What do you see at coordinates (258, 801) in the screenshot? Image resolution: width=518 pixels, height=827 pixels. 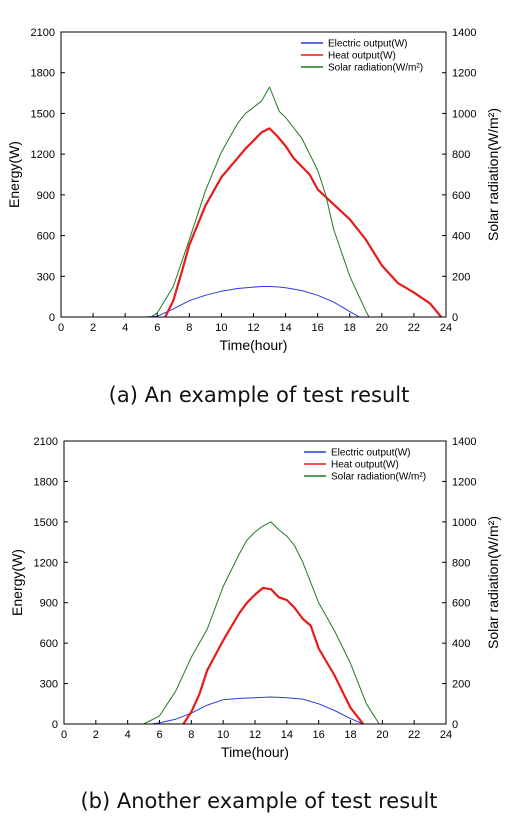 I see `caption-b: (b) Another example of test result` at bounding box center [258, 801].